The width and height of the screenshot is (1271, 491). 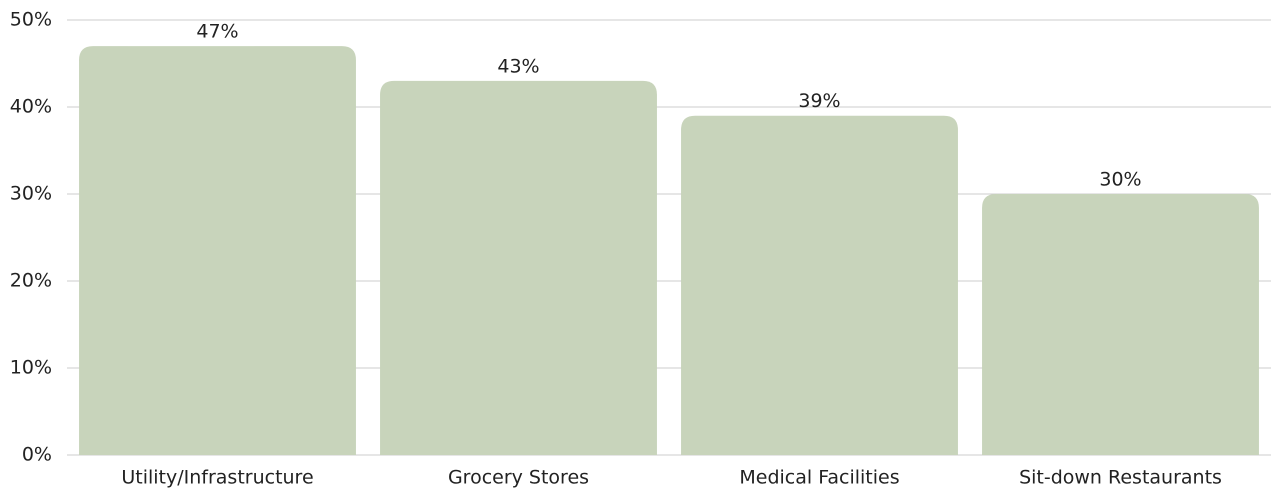 What do you see at coordinates (31, 194) in the screenshot?
I see `y-tick-label: 30%` at bounding box center [31, 194].